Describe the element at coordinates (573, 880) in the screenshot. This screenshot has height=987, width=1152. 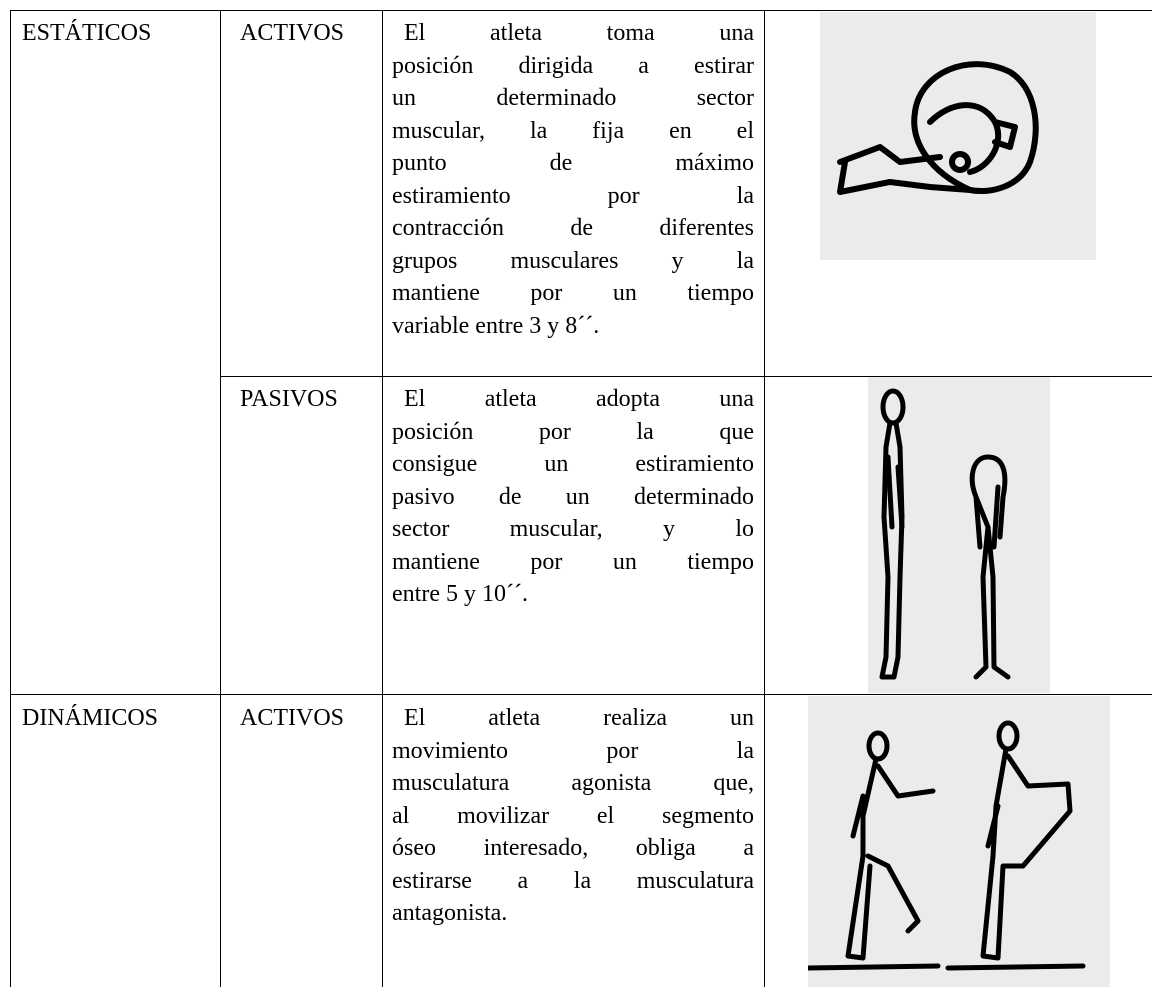
I see `description-line: estirarse a la musculatura` at that location.